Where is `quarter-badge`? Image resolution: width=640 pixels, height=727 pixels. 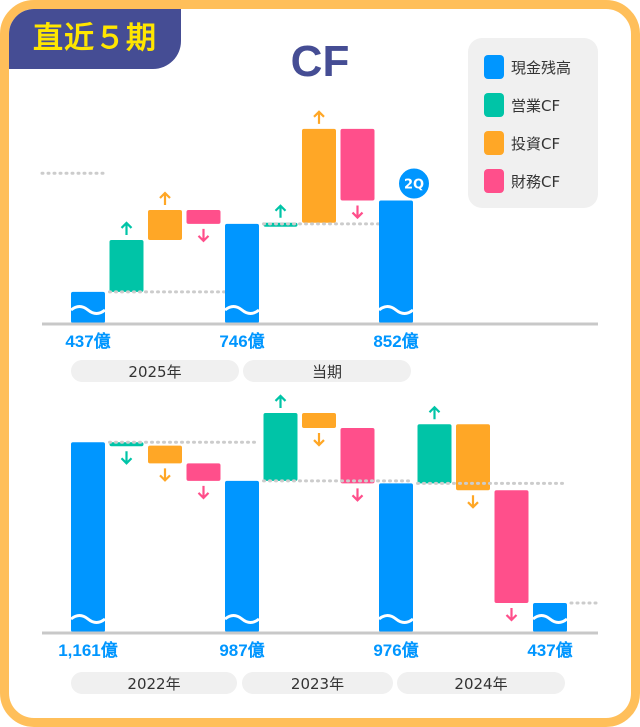
quarter-badge is located at coordinates (414, 183).